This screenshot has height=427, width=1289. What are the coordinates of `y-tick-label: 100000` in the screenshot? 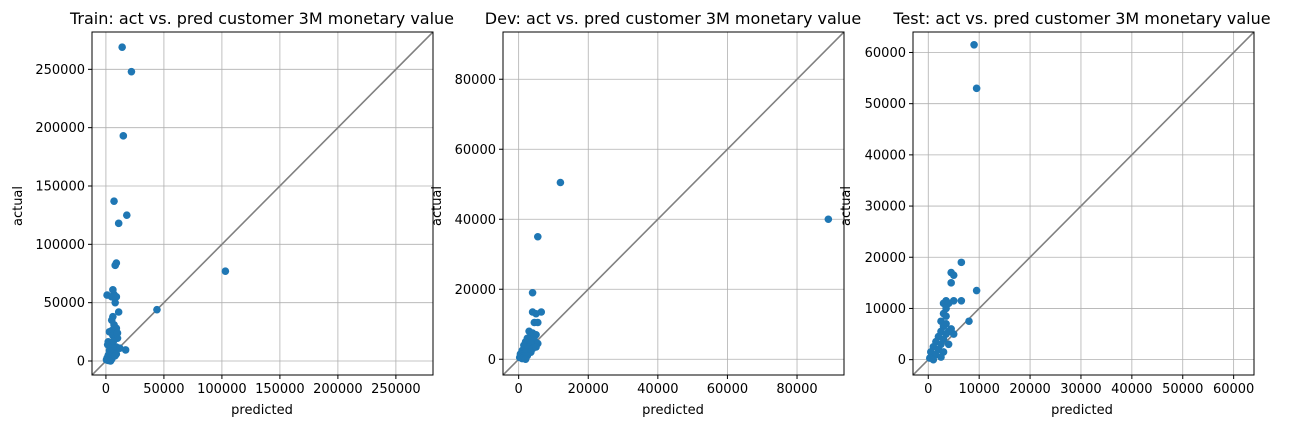 It's located at (60, 245).